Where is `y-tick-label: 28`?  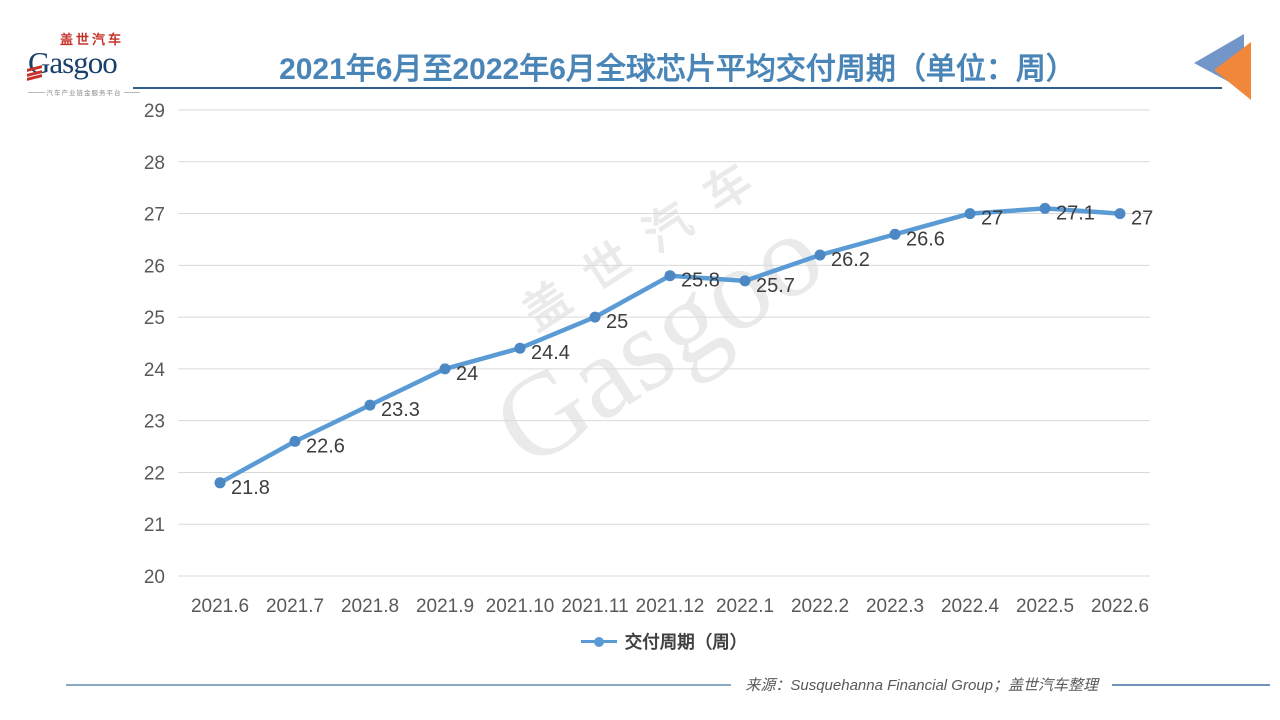 y-tick-label: 28 is located at coordinates (154, 163).